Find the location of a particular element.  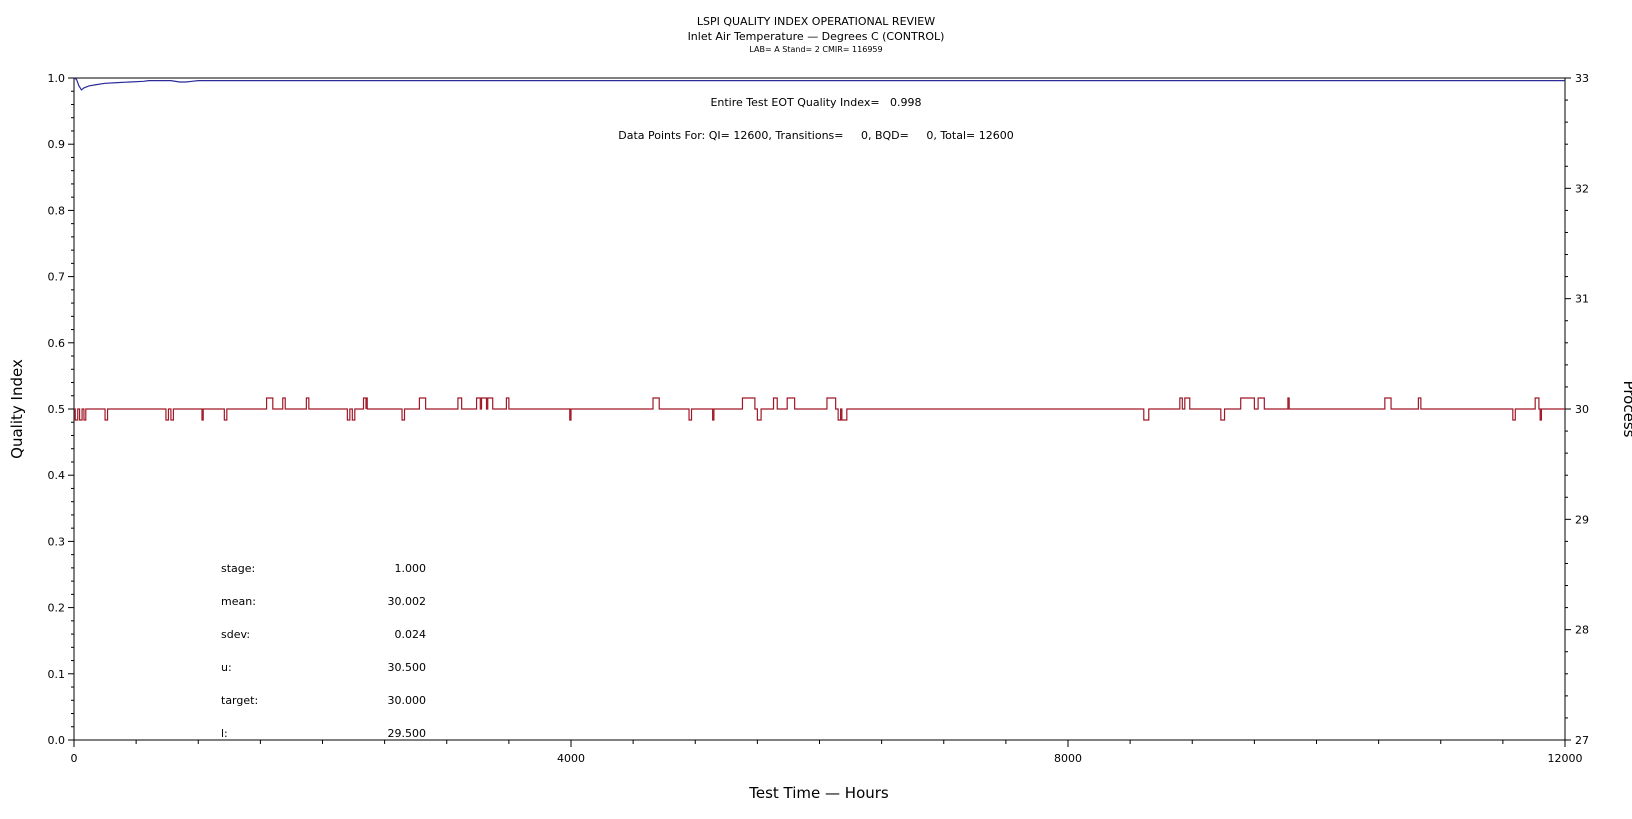

x-tick-label: 4000 is located at coordinates (571, 758).